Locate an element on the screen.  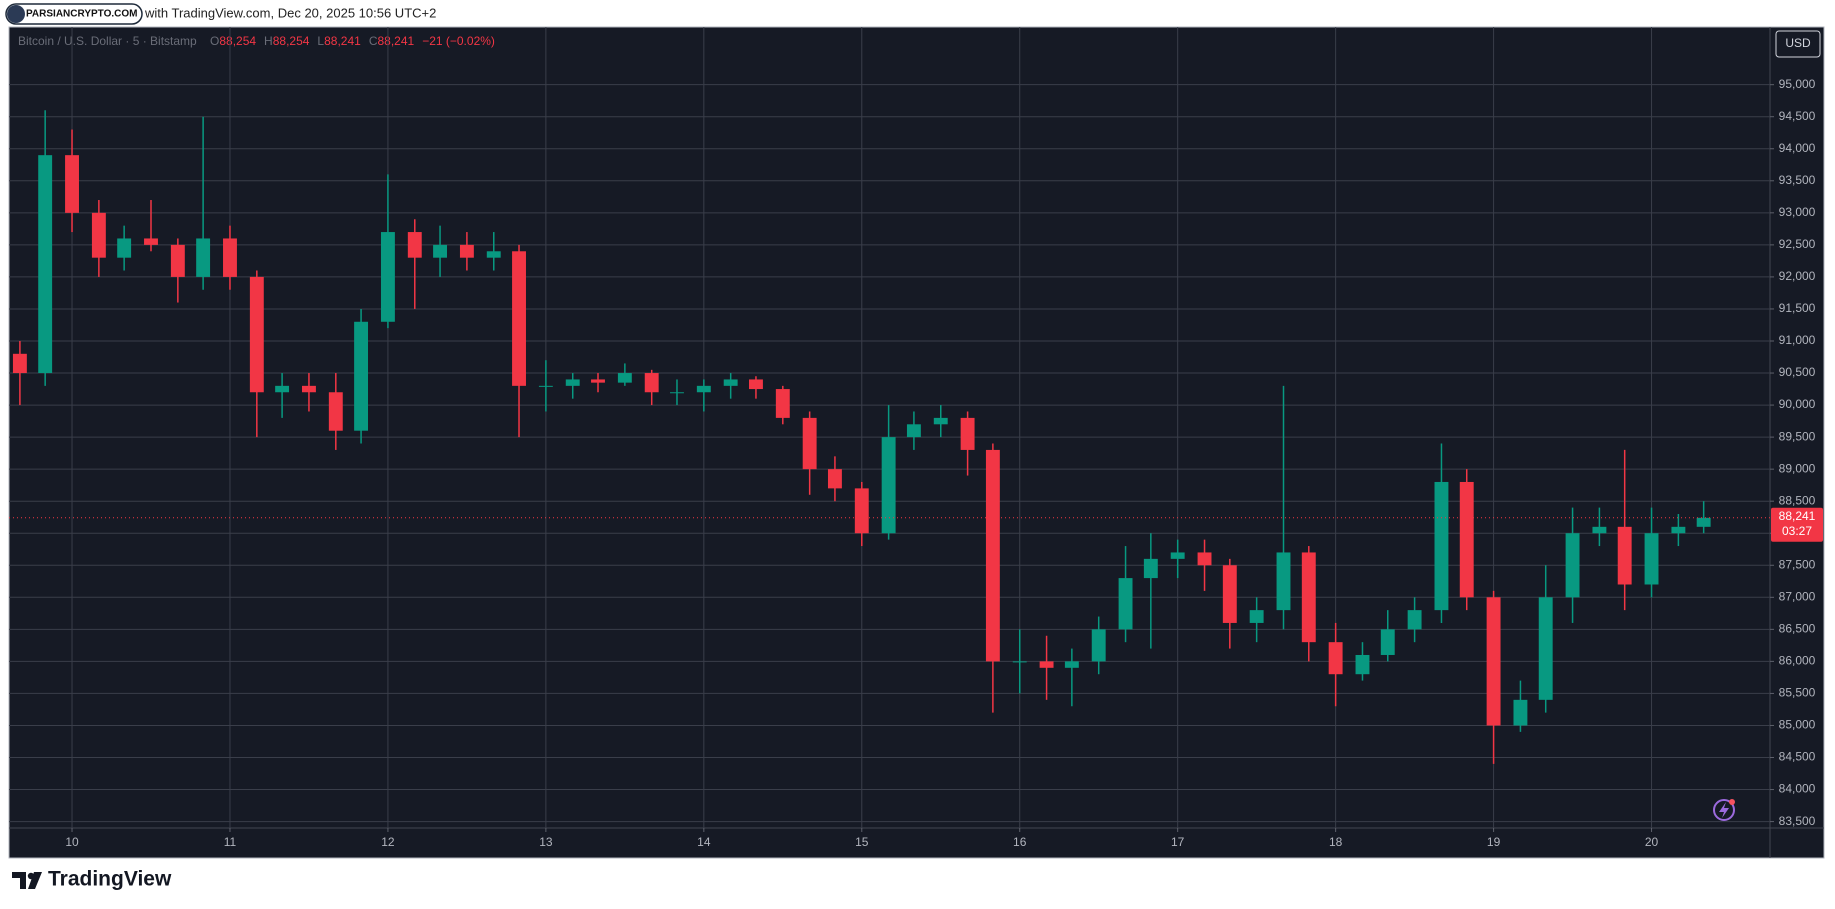
lightning-icon is located at coordinates (1724, 810).